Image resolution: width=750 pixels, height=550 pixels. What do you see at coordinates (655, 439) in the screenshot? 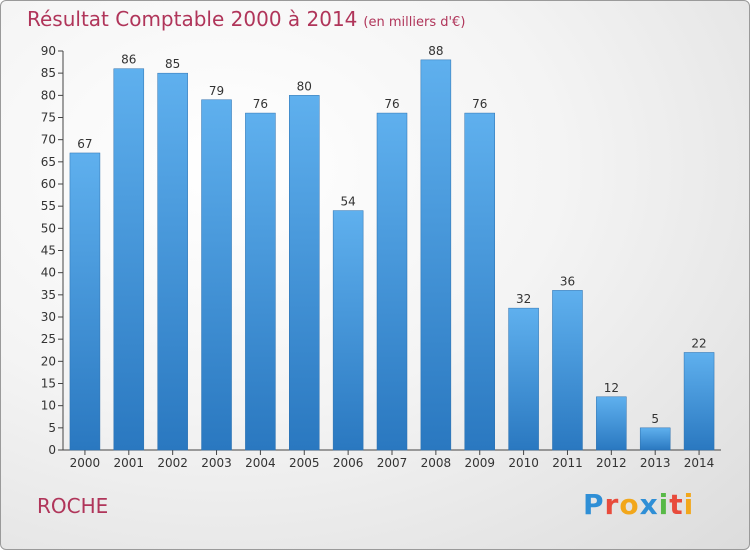
I see `bar-2013` at bounding box center [655, 439].